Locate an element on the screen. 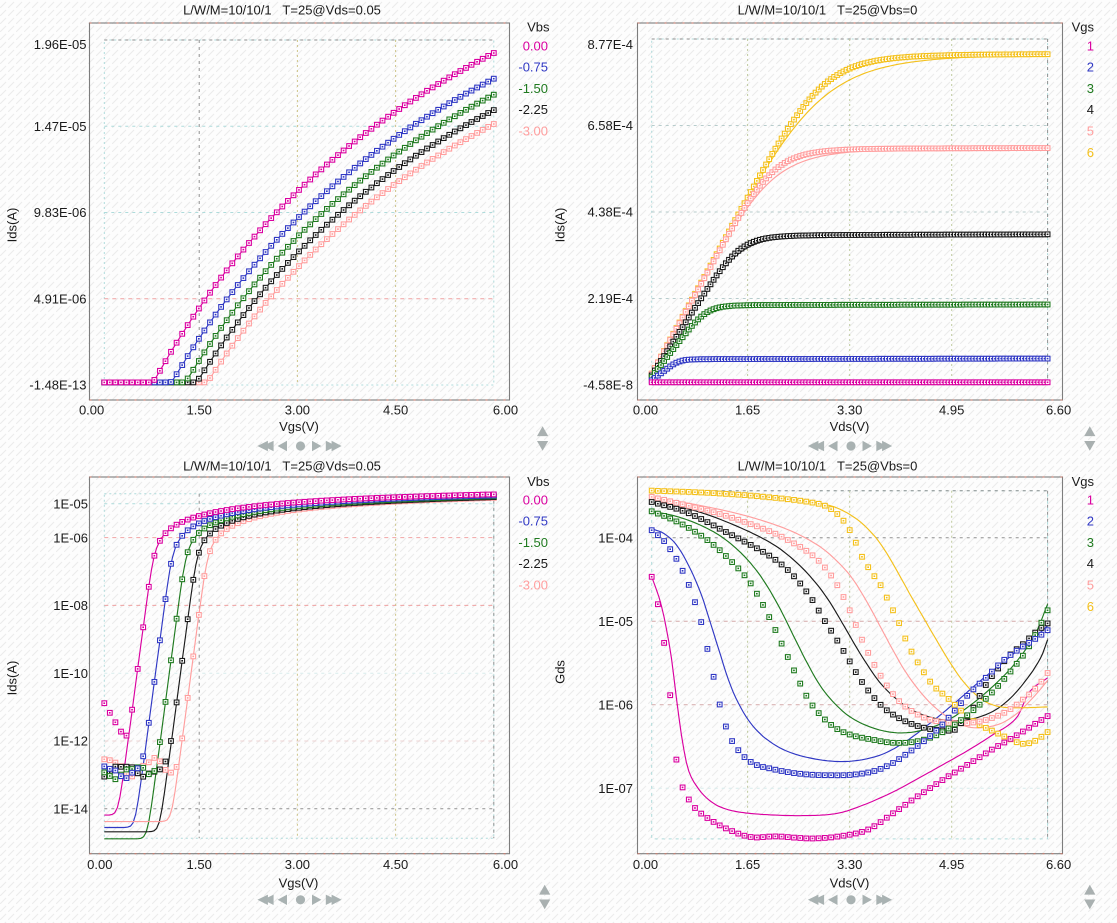 Image resolution: width=1117 pixels, height=923 pixels. svg-text: 9.83E-06 is located at coordinates (60, 212).